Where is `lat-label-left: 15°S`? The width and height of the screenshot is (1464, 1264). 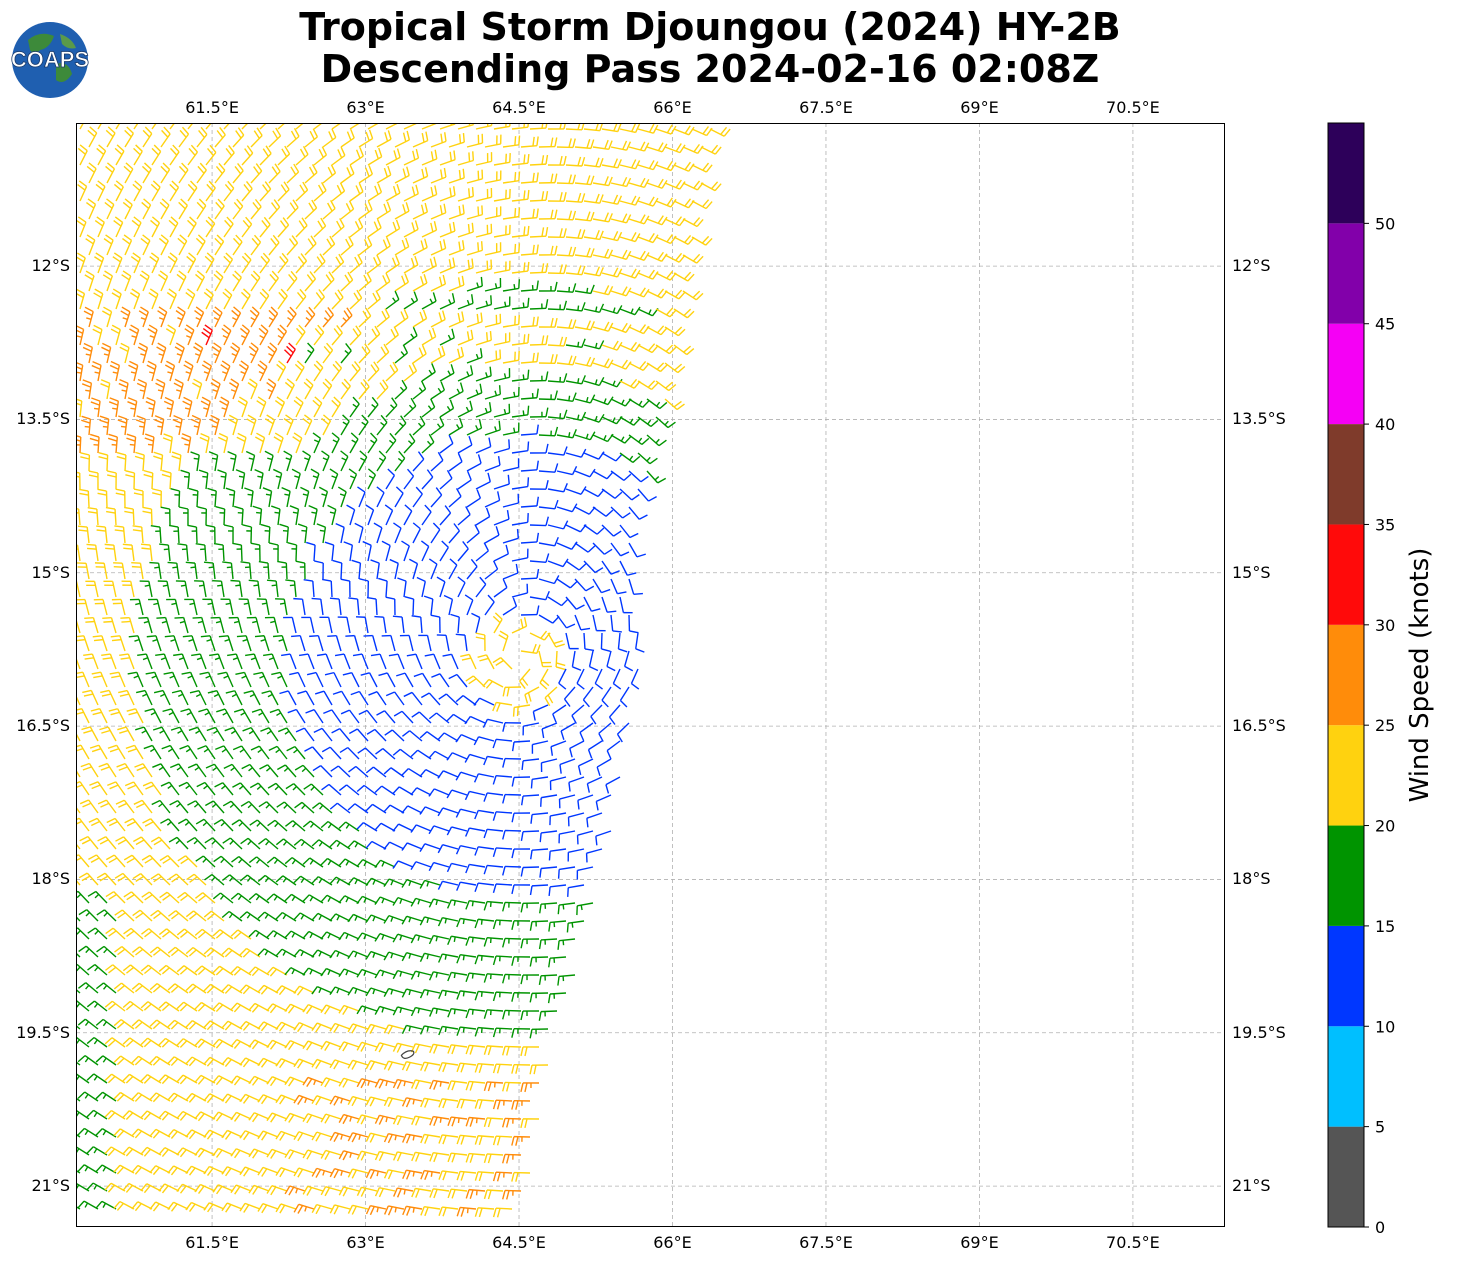
lat-label-left: 15°S is located at coordinates (50, 572).